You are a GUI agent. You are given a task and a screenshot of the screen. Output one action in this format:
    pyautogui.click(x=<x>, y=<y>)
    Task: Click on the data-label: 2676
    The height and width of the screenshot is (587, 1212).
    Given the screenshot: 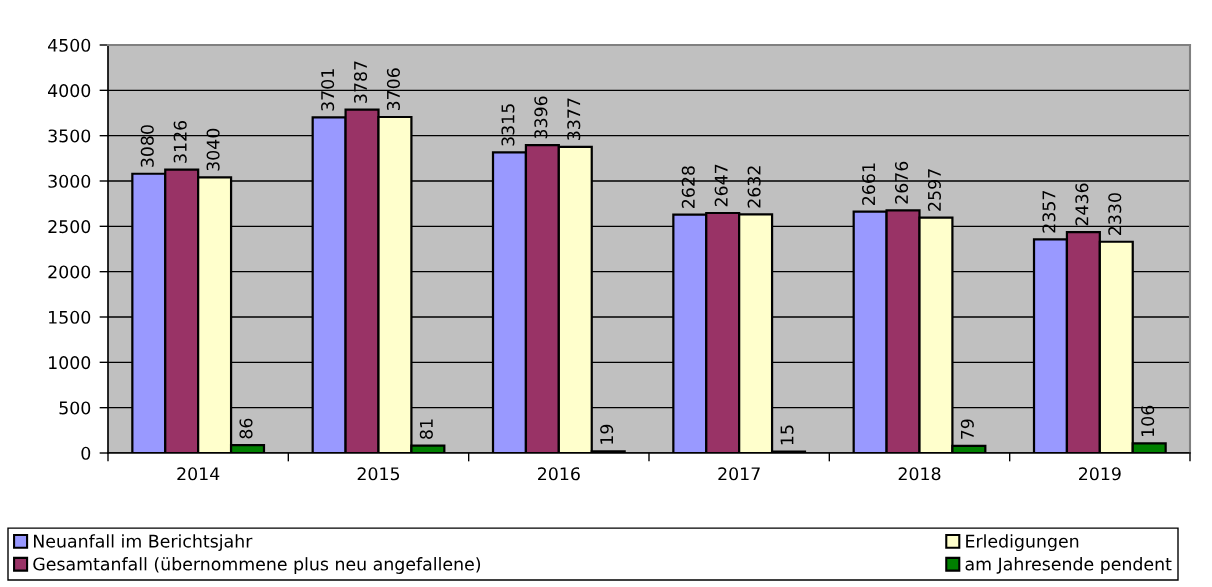 What is the action you would take?
    pyautogui.click(x=901, y=182)
    